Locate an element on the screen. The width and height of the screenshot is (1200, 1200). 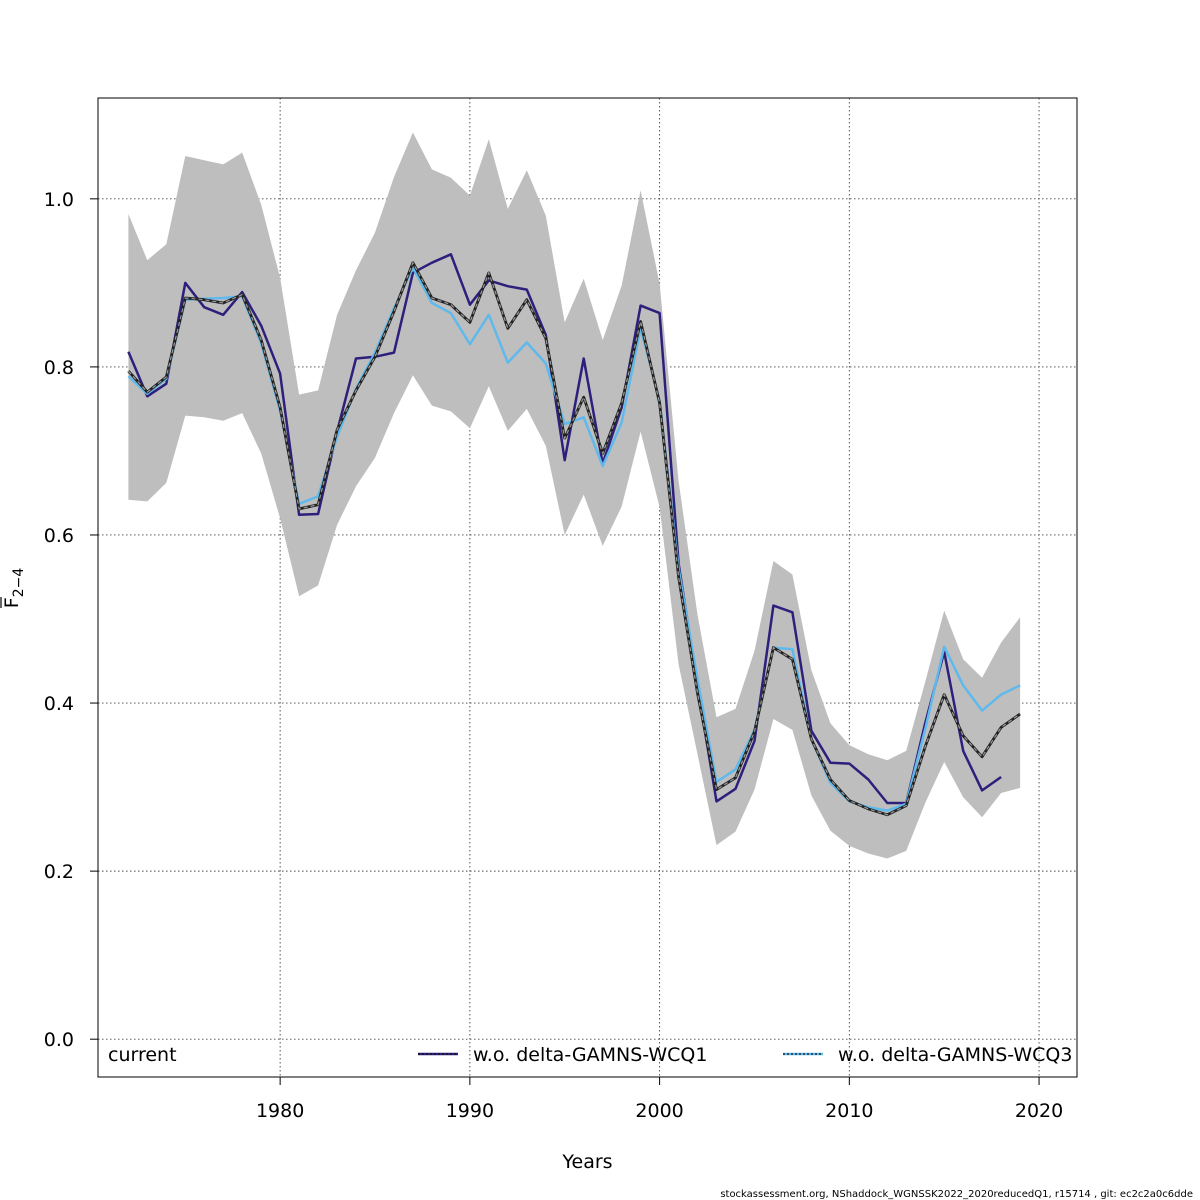
legend-label-2: w.o. delta-GAMNS-WCQ3 is located at coordinates (955, 1055).